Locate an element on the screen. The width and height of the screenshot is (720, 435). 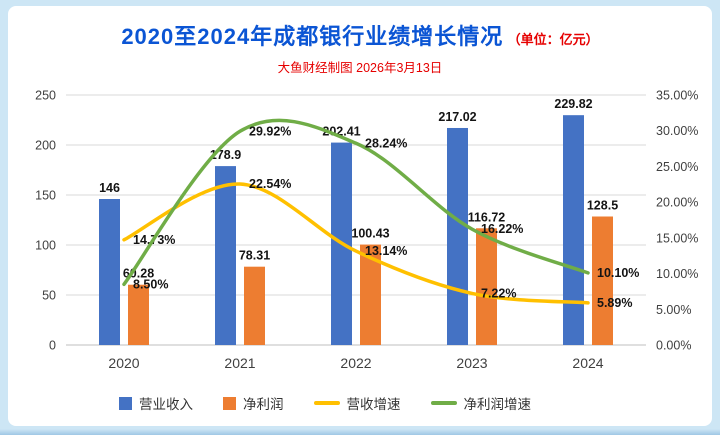
unit-note: （单位：亿元） is located at coordinates (553, 39).